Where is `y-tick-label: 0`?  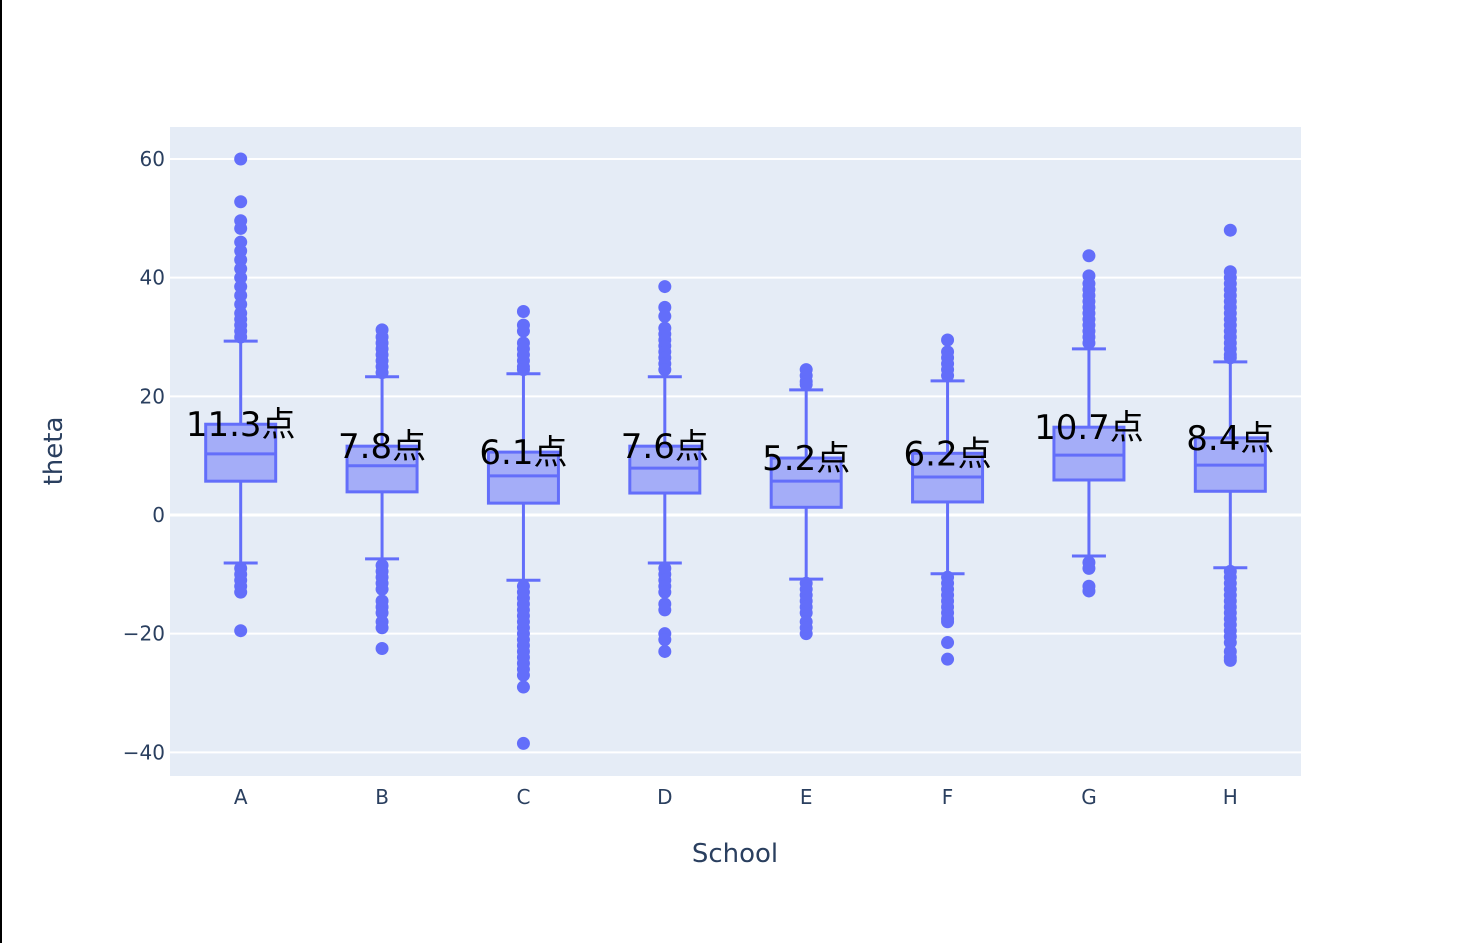
y-tick-label: 0 is located at coordinates (158, 515).